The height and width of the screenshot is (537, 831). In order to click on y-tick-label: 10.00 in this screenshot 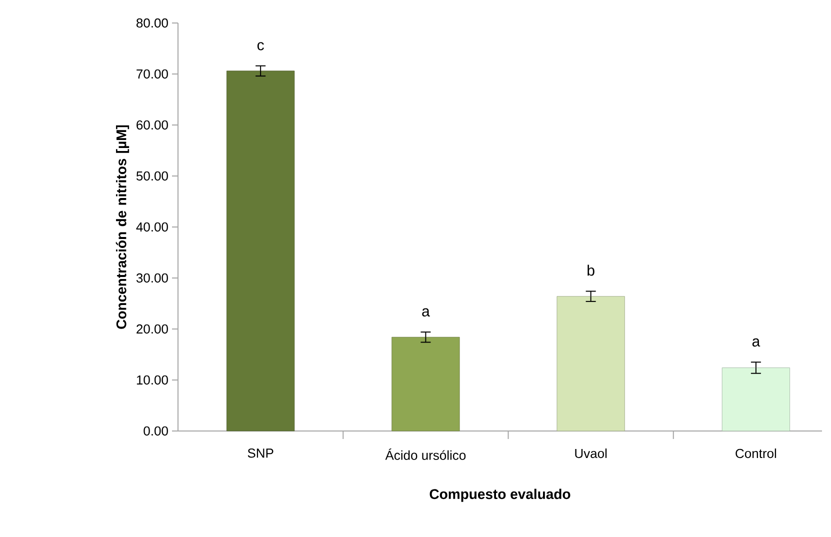, I will do `click(152, 380)`.